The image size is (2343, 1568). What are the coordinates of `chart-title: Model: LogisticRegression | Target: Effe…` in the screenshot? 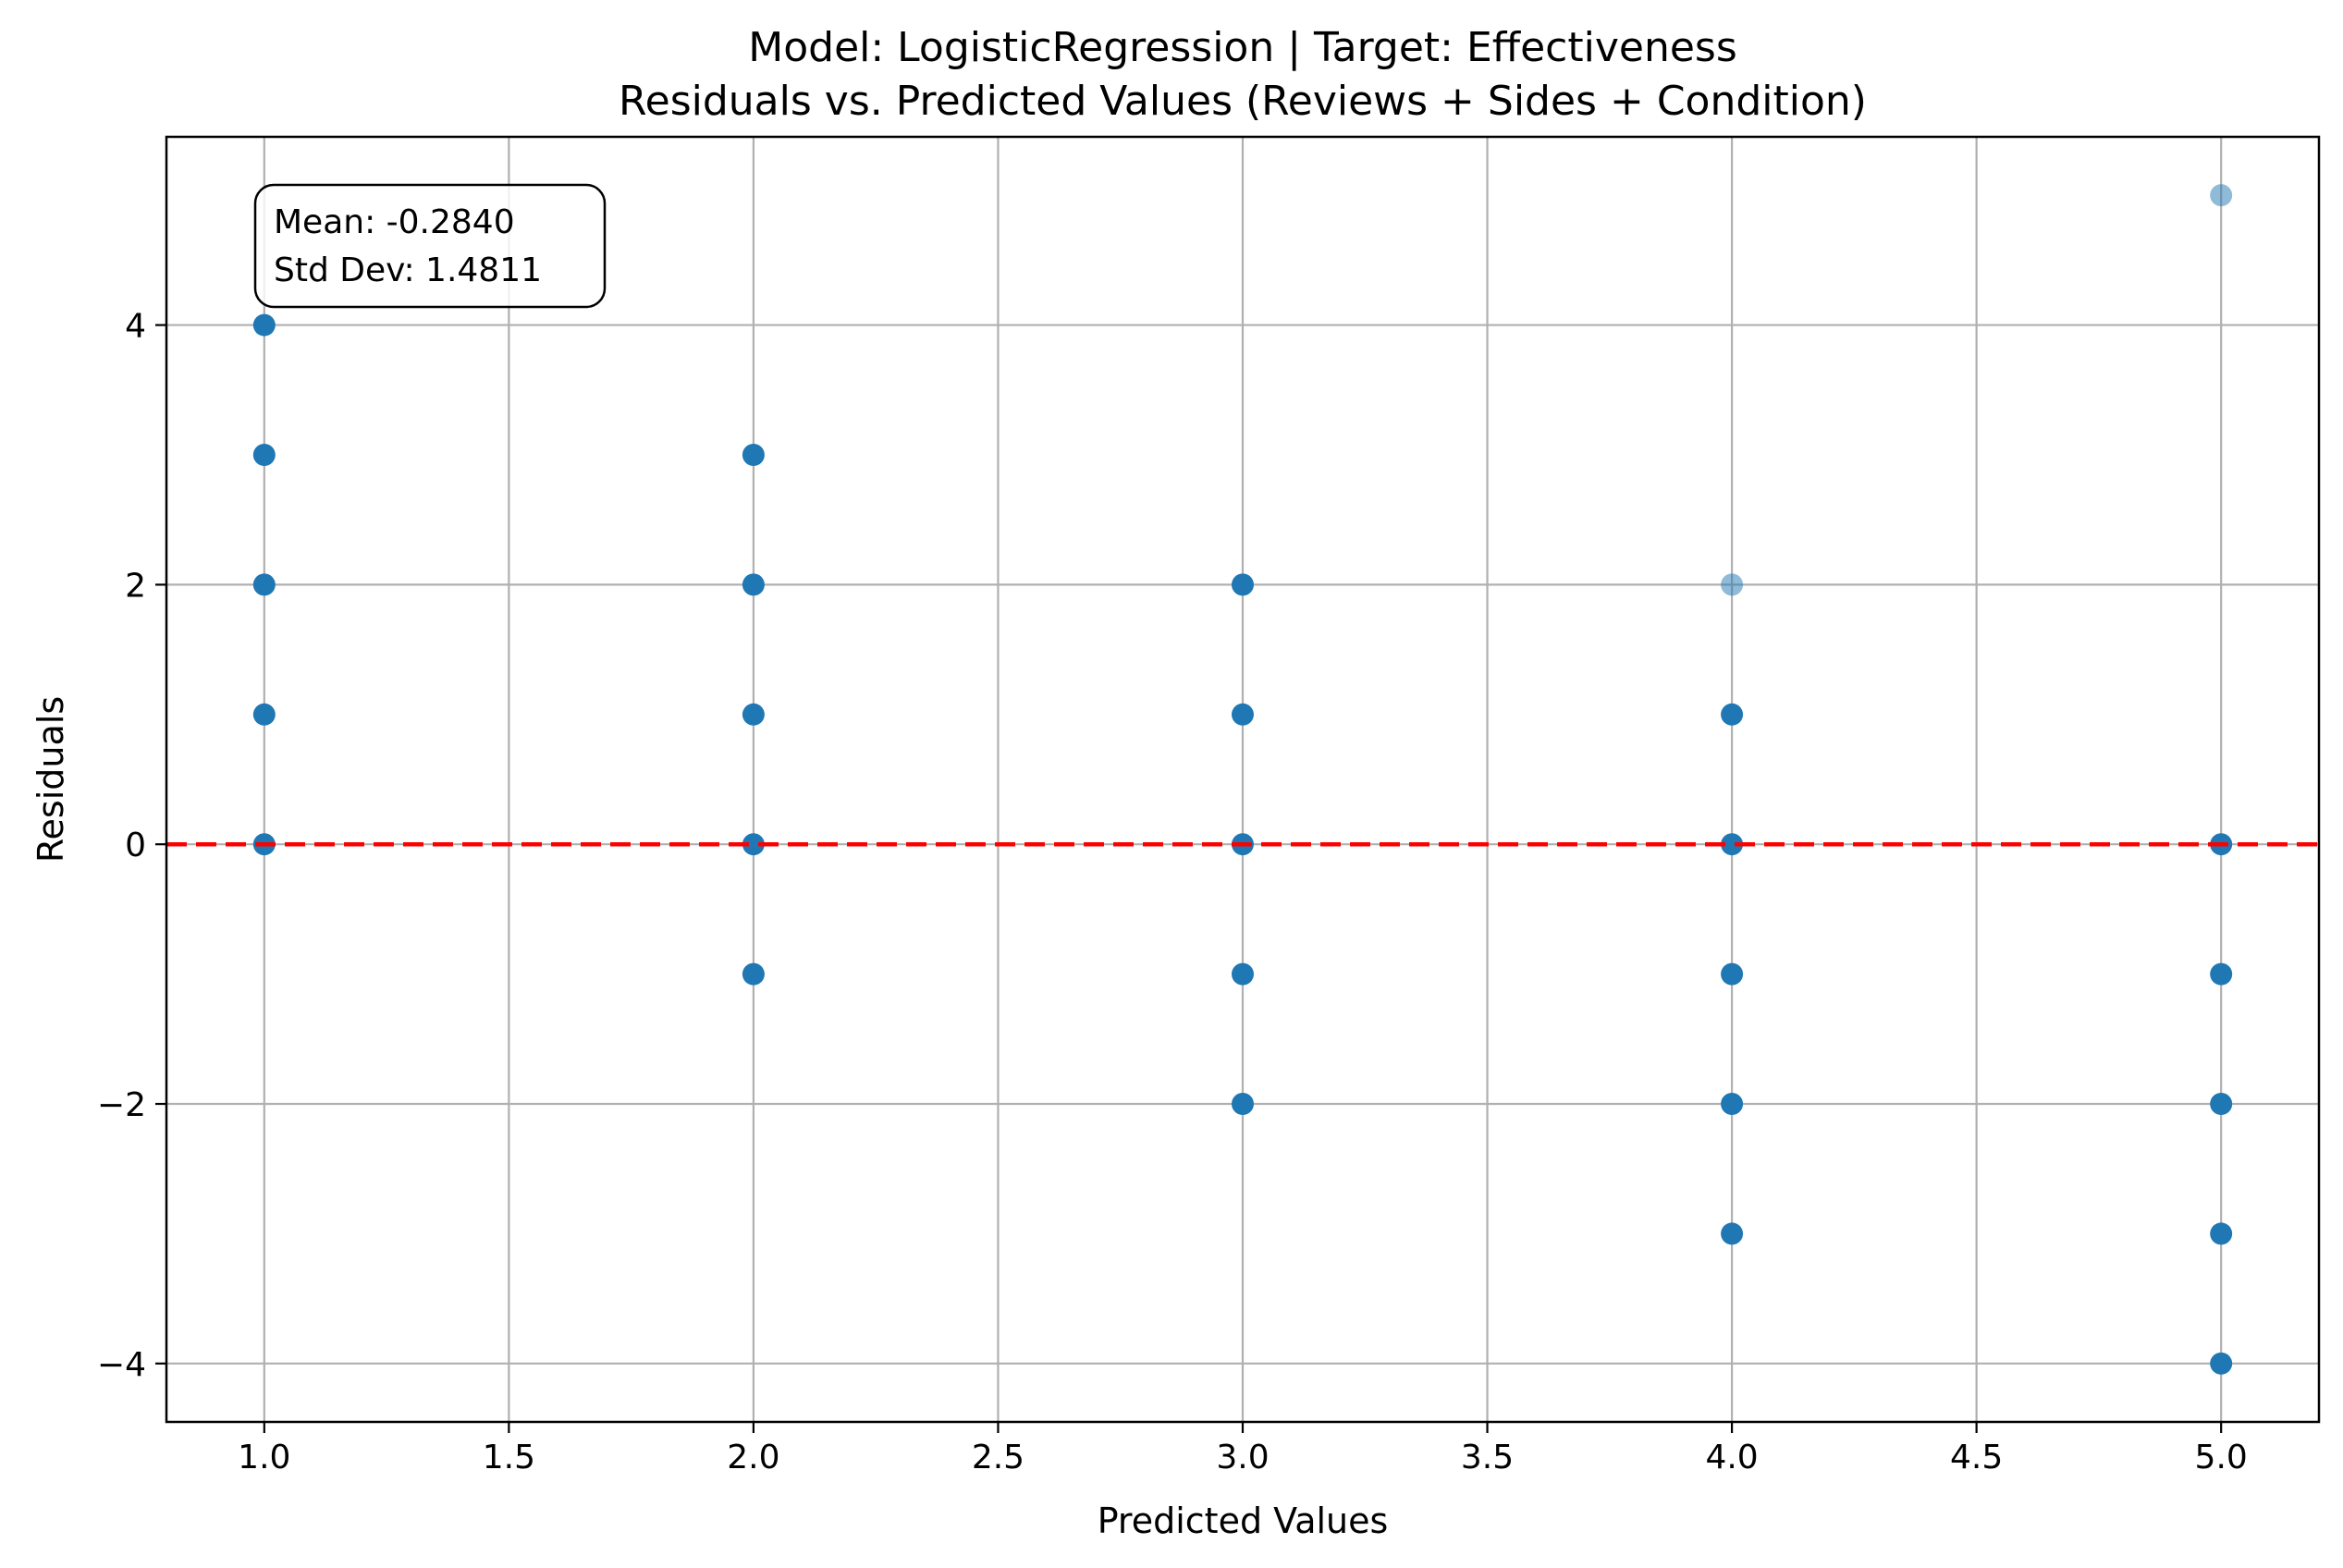 It's located at (1242, 48).